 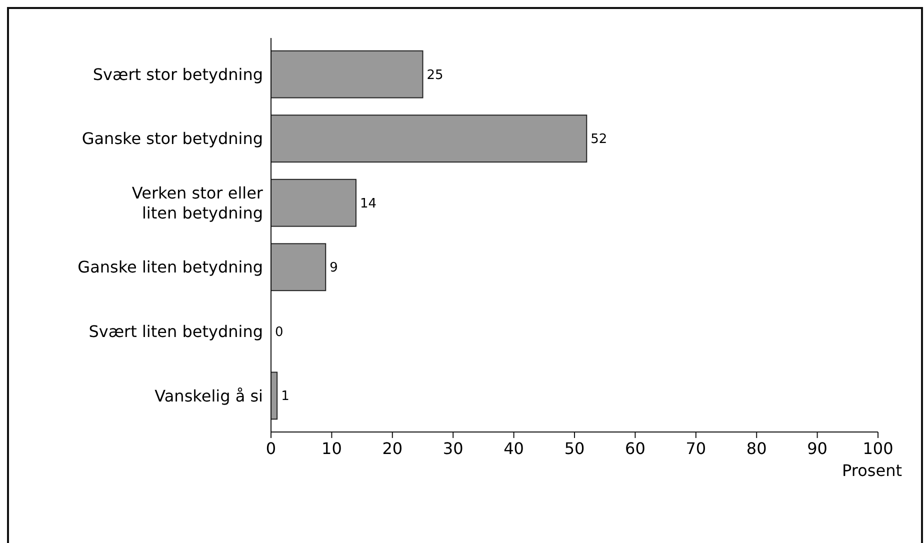 What do you see at coordinates (574, 448) in the screenshot?
I see `x-tick-label: 50` at bounding box center [574, 448].